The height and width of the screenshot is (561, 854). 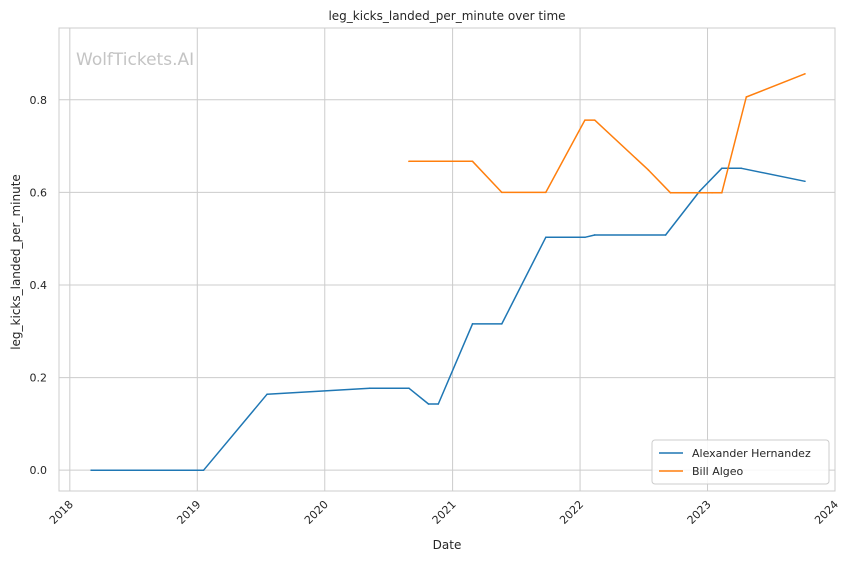 What do you see at coordinates (39, 470) in the screenshot?
I see `y-tick-label: 0.0` at bounding box center [39, 470].